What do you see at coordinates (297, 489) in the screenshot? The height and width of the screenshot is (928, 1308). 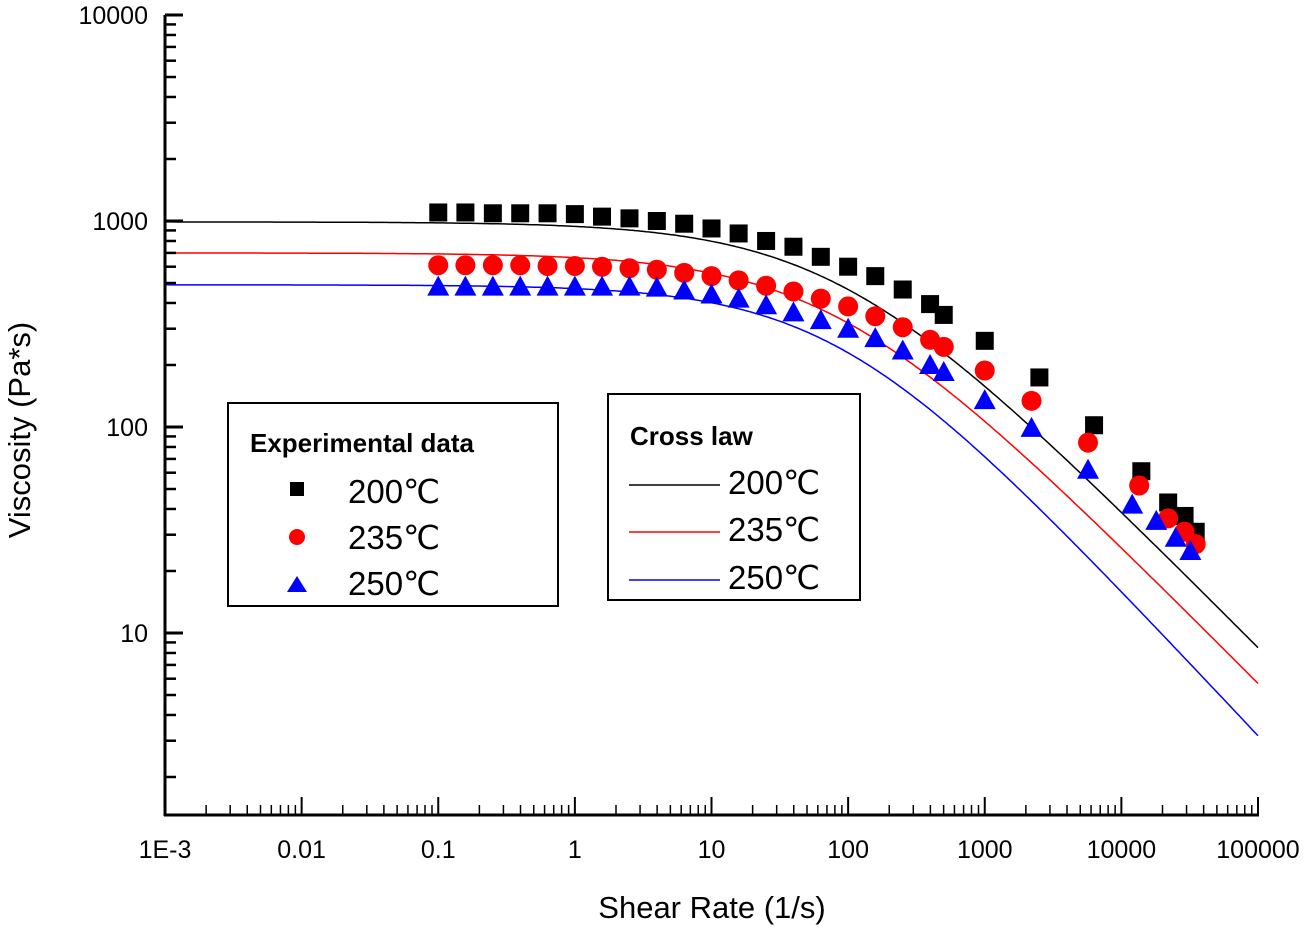 I see `legend-square-marker` at bounding box center [297, 489].